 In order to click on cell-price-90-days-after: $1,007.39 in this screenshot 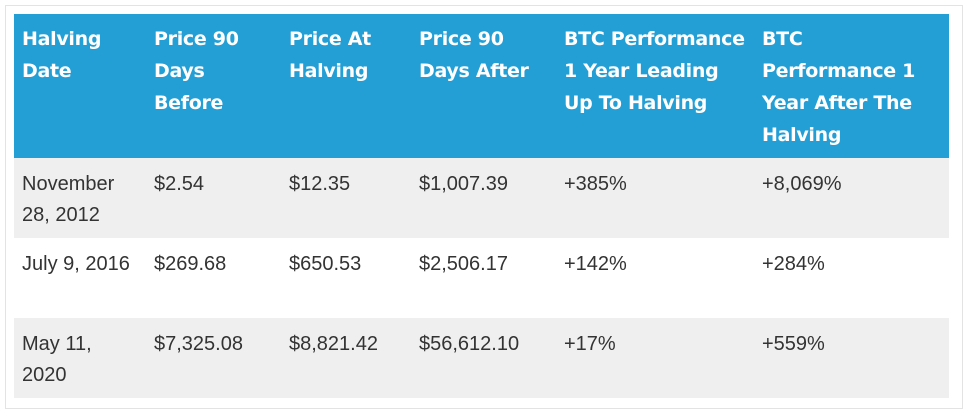, I will do `click(463, 184)`.